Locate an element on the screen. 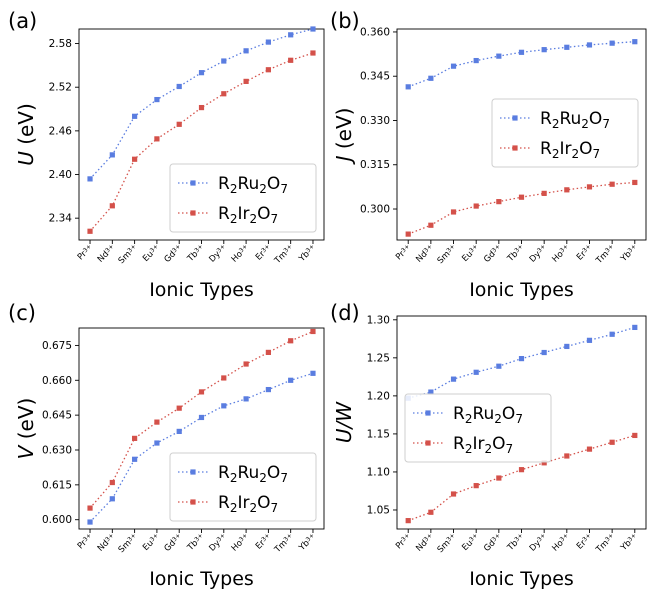 The width and height of the screenshot is (652, 589). panel-label: (a) is located at coordinates (22, 21).